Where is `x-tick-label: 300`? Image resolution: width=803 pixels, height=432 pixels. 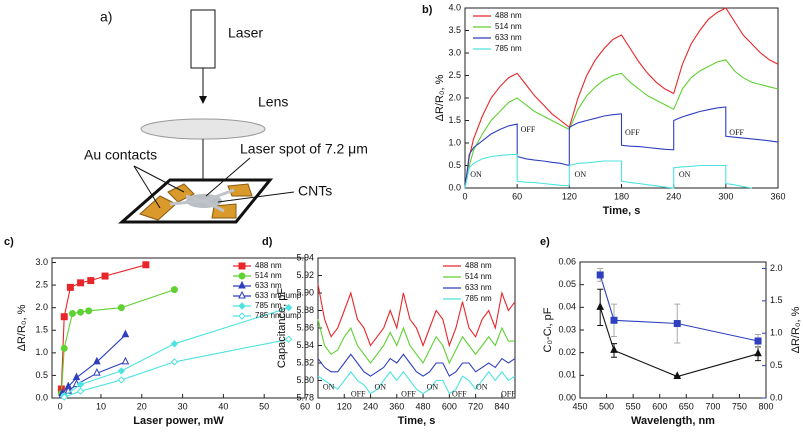
x-tick-label: 300 is located at coordinates (725, 196).